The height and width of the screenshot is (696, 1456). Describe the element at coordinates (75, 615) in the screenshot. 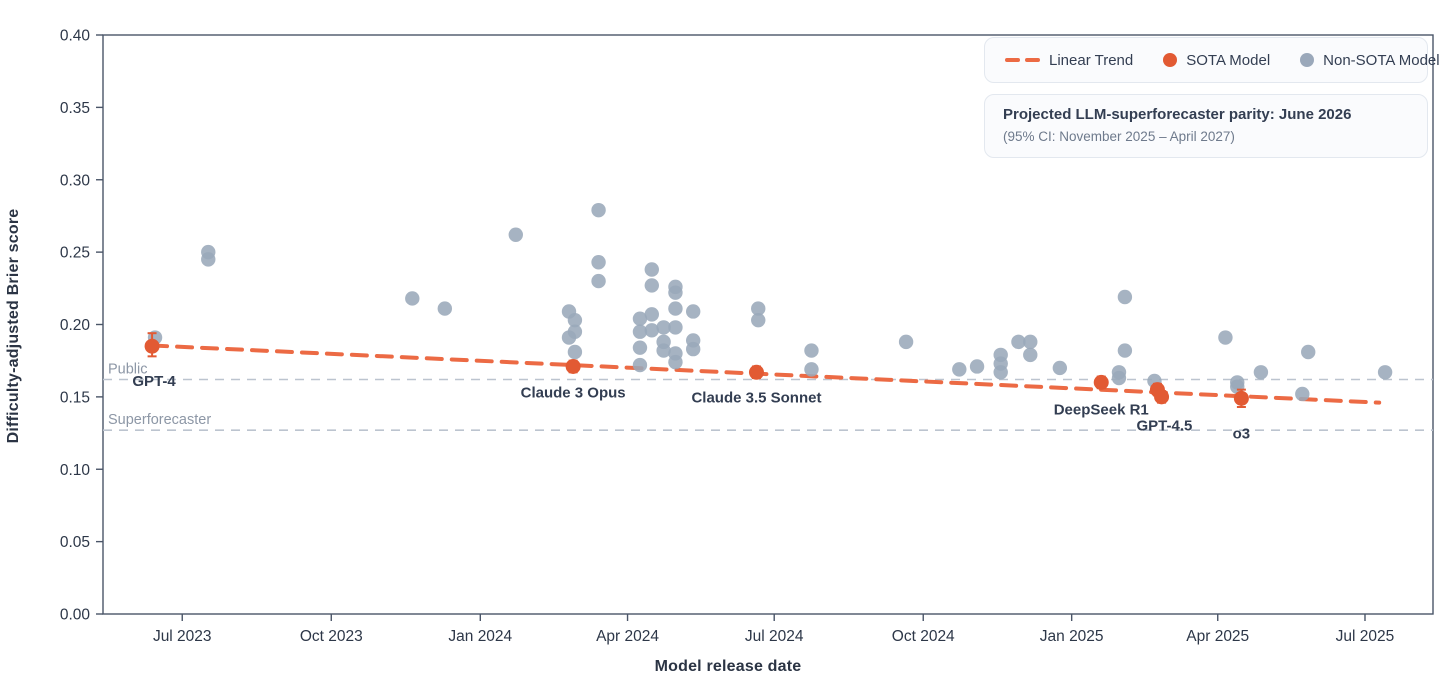

I see `y-tick-label: 0.00` at that location.